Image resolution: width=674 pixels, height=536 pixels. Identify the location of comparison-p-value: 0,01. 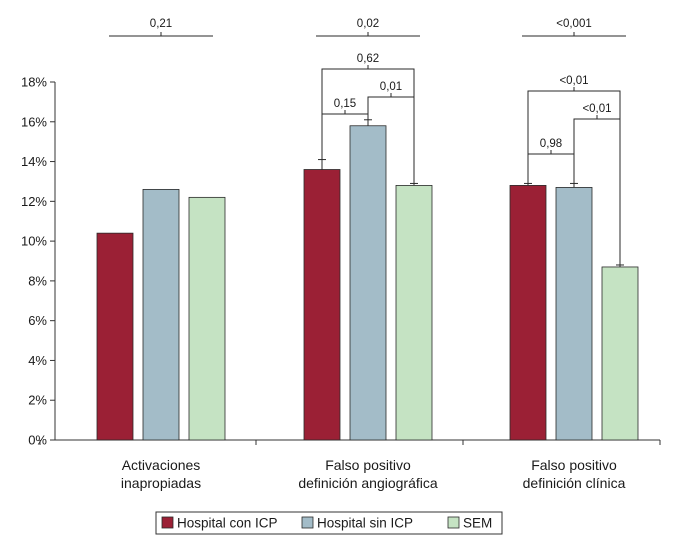
(391, 87).